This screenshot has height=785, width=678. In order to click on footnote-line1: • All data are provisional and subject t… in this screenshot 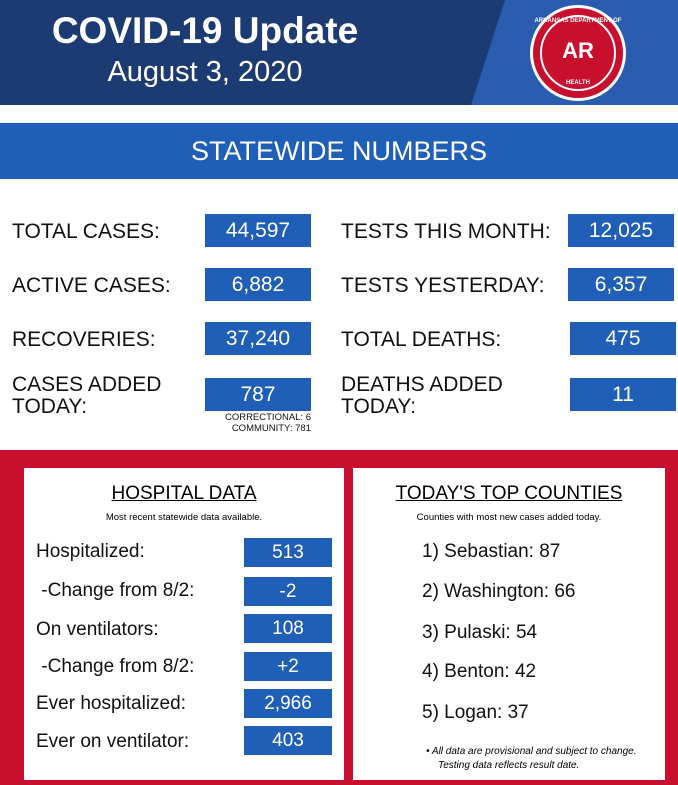, I will do `click(531, 751)`.